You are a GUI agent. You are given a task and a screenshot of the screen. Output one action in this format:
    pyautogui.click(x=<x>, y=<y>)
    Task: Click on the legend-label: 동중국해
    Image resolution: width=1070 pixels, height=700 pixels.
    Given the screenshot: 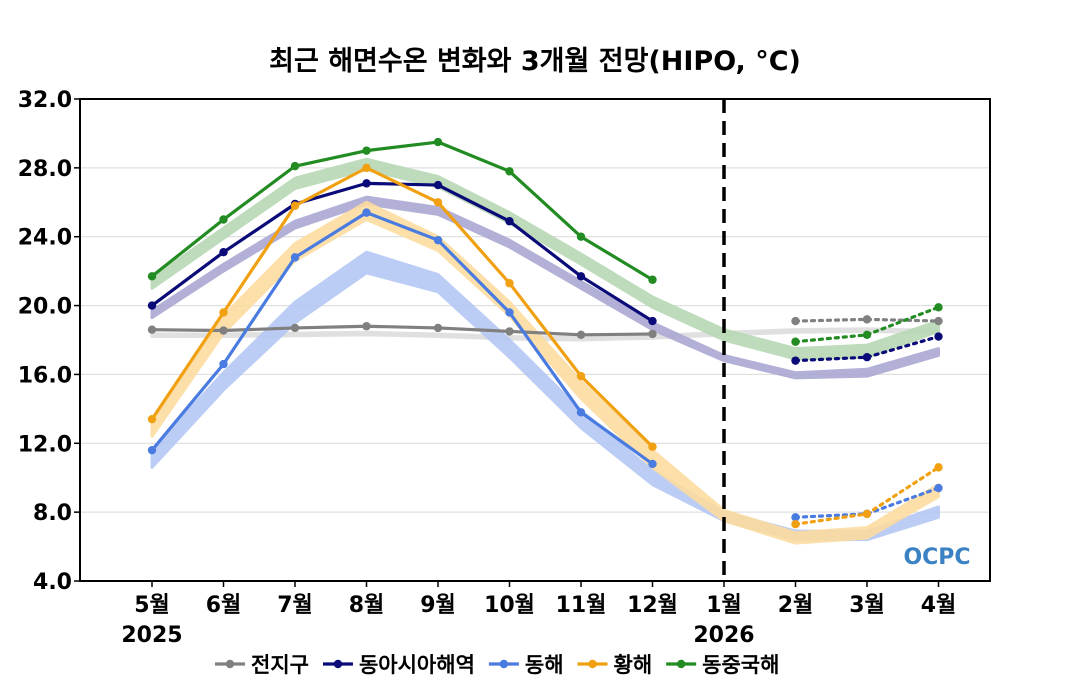 What is the action you would take?
    pyautogui.click(x=740, y=665)
    